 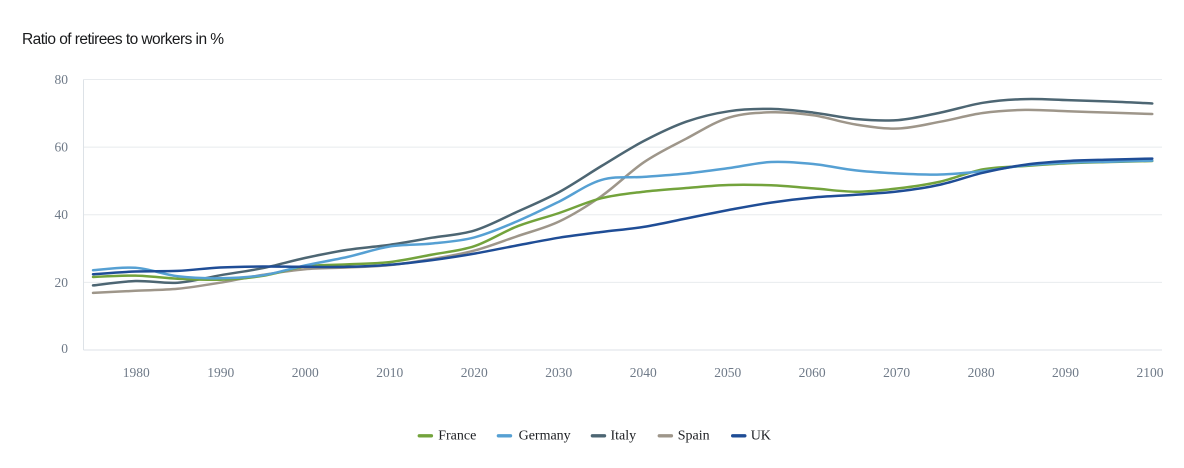 What do you see at coordinates (64, 348) in the screenshot?
I see `svg-text: 0` at bounding box center [64, 348].